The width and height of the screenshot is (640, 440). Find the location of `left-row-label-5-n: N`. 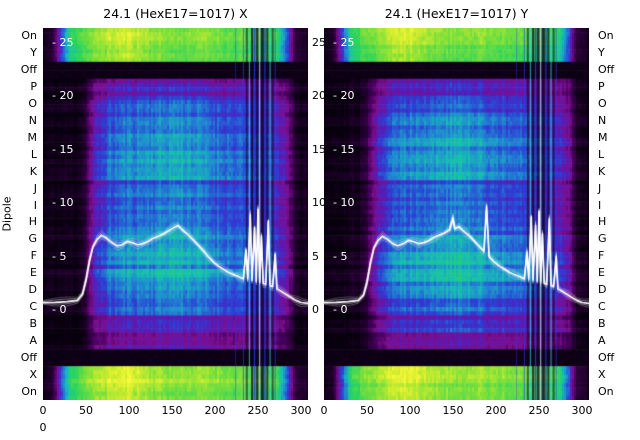

left-row-label-5-n: N is located at coordinates (32, 120).